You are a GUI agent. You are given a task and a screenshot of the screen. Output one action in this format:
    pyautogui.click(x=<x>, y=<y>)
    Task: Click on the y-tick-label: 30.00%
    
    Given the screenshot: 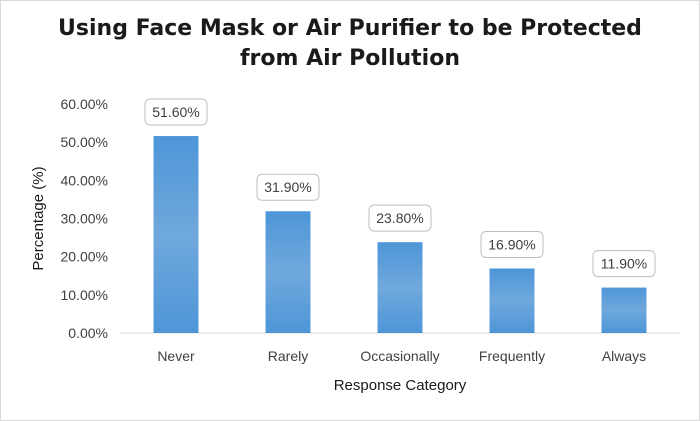 What is the action you would take?
    pyautogui.click(x=84, y=219)
    